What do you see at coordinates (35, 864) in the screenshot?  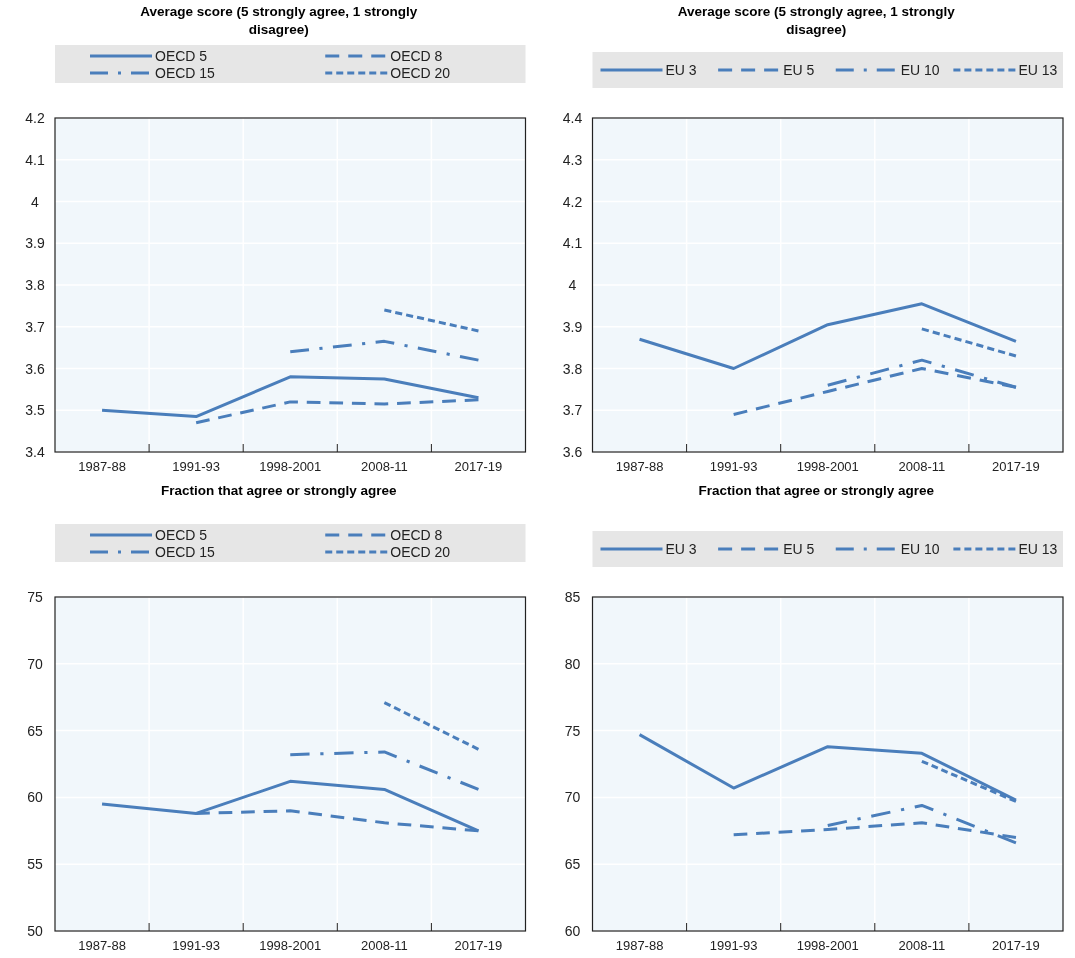 I see `y-tick-label: 55` at bounding box center [35, 864].